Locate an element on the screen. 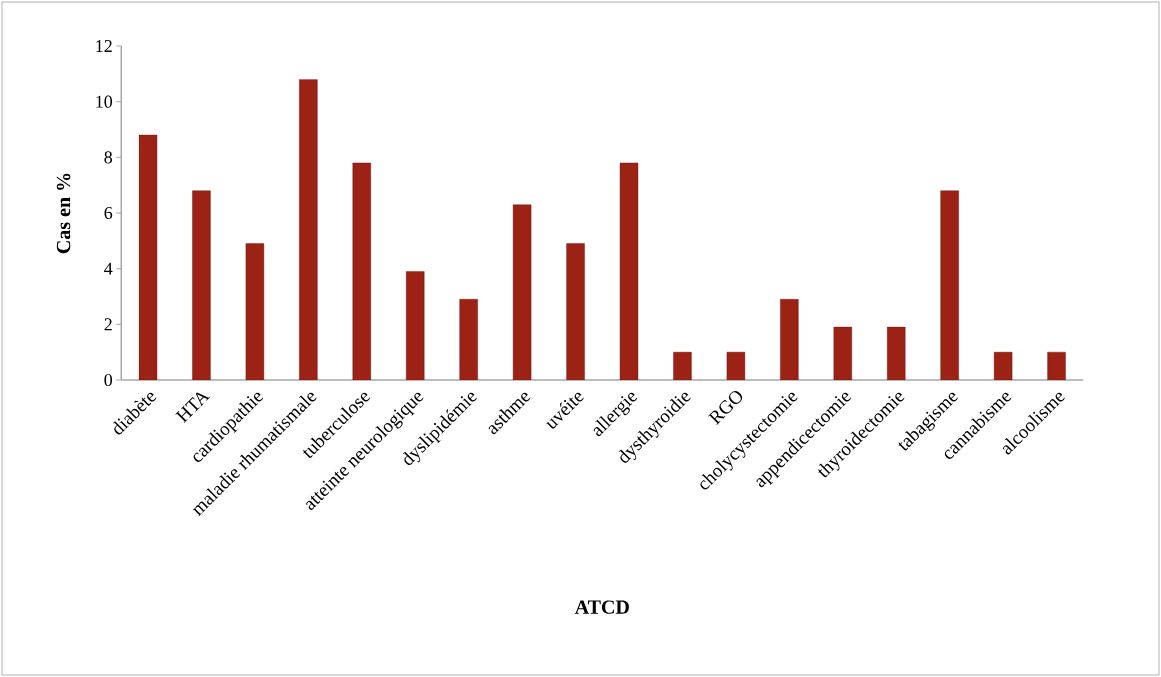  x-axis-title: ATCD is located at coordinates (601, 607).